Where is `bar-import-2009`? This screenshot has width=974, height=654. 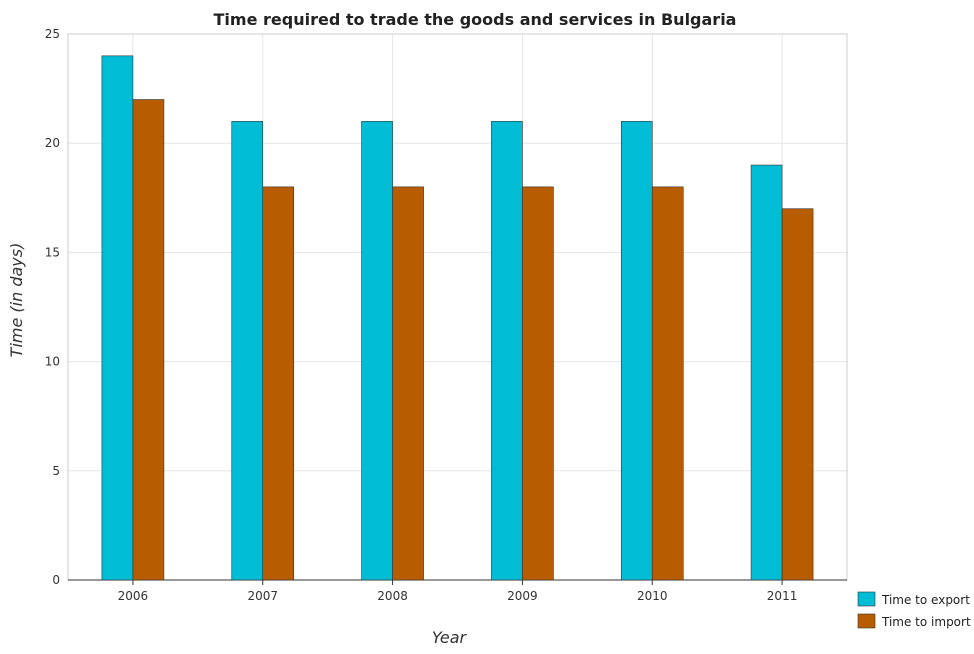
bar-import-2009 is located at coordinates (538, 383).